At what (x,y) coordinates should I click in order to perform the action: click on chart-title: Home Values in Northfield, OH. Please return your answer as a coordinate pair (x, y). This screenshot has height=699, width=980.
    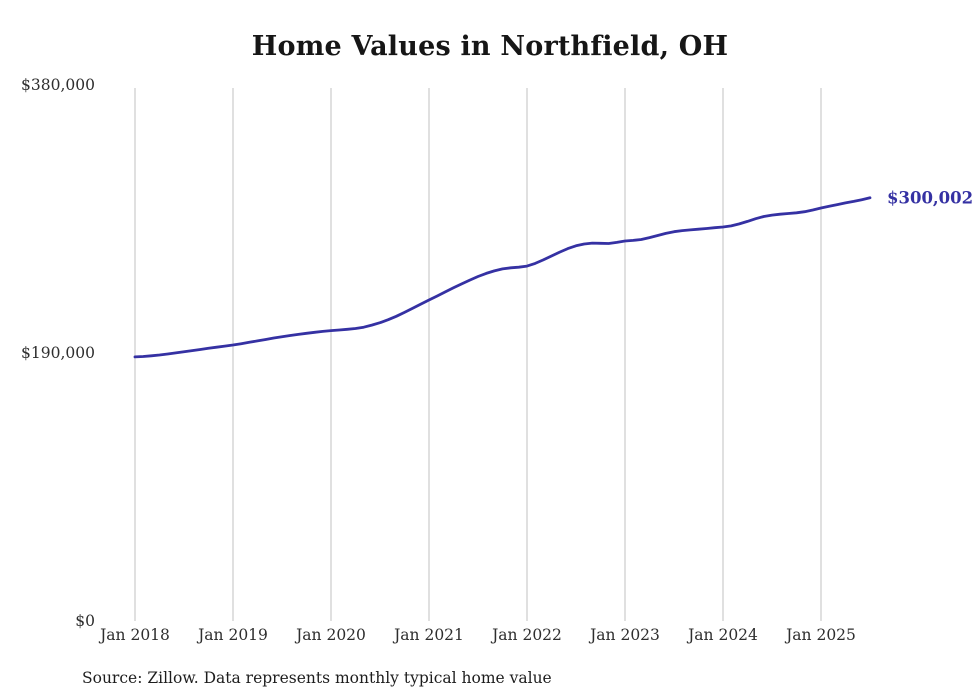
    Looking at the image, I should click on (490, 46).